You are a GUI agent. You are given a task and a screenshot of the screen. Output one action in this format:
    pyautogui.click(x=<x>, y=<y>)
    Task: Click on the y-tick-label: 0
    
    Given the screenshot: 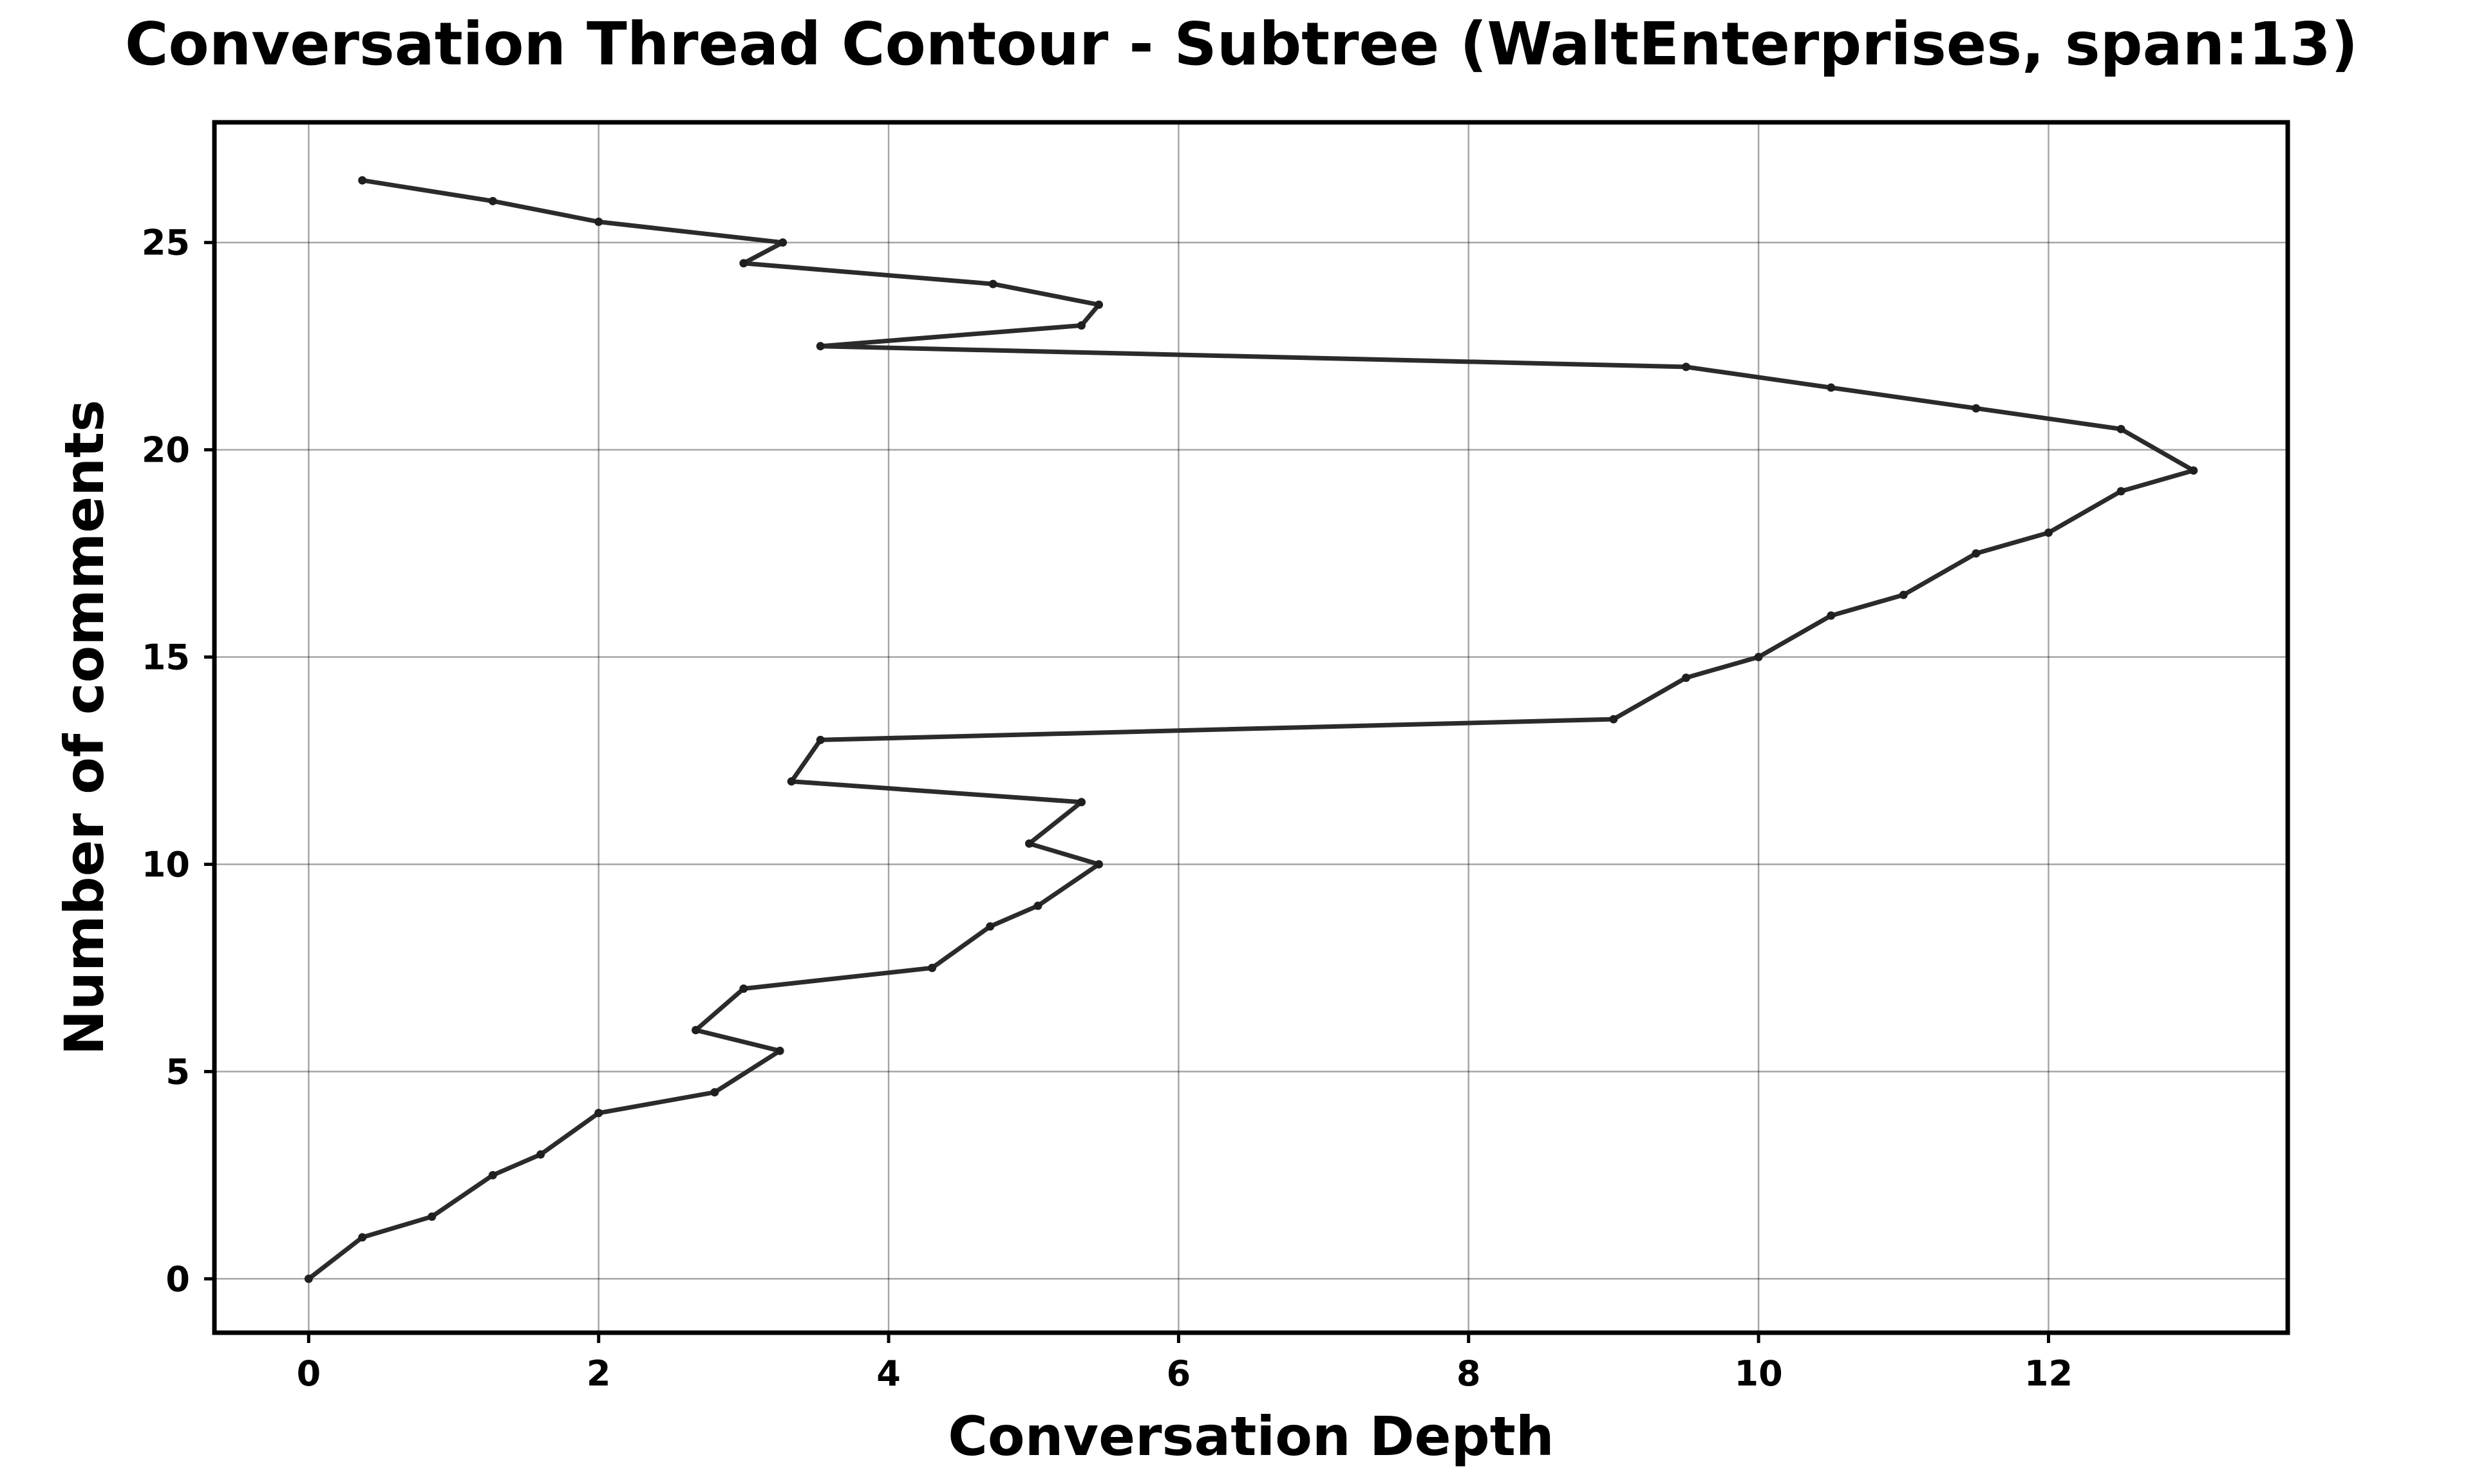 What is the action you would take?
    pyautogui.click(x=177, y=1279)
    